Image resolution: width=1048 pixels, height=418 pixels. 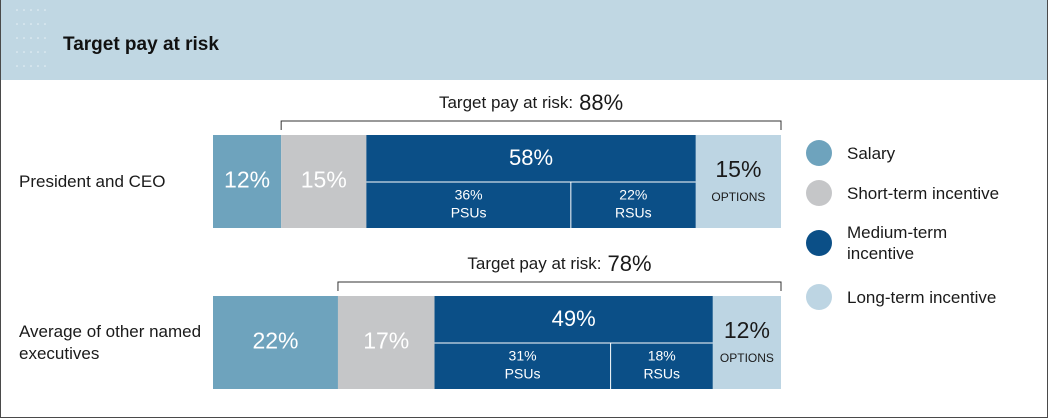 What do you see at coordinates (633, 195) in the screenshot?
I see `part-value-label: 22%` at bounding box center [633, 195].